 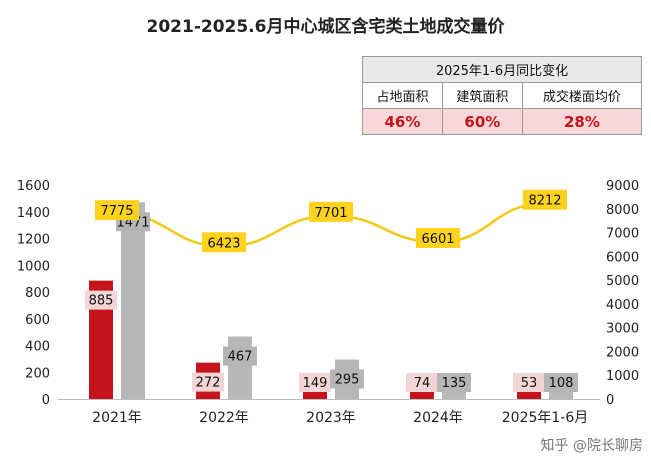 I want to click on data-label-avg-price: 7775, so click(x=116, y=211).